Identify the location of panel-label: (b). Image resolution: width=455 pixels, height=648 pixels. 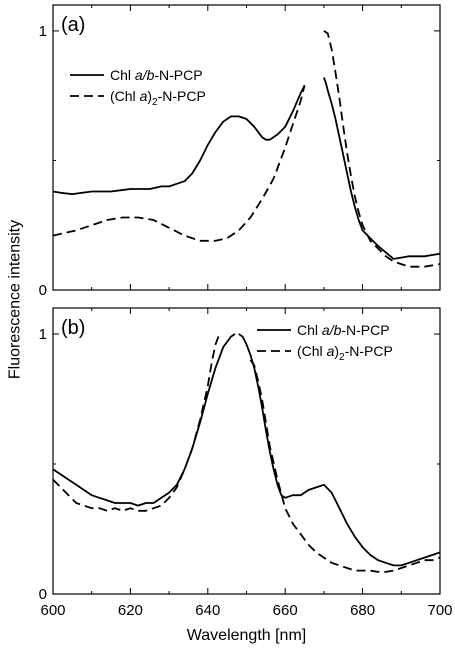
(73, 328).